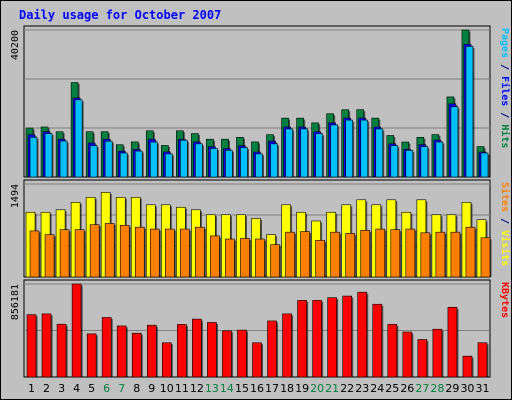 The image size is (512, 400). What do you see at coordinates (347, 388) in the screenshot?
I see `x-tick-label-22: 22` at bounding box center [347, 388].